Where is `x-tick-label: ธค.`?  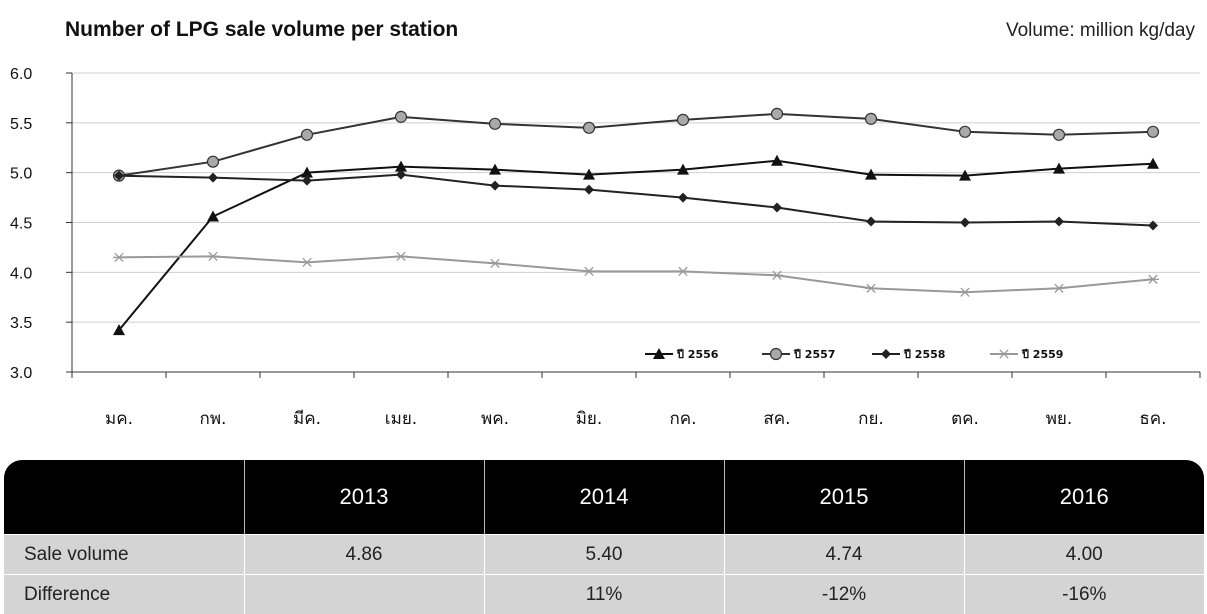
x-tick-label: ธค. is located at coordinates (1152, 419).